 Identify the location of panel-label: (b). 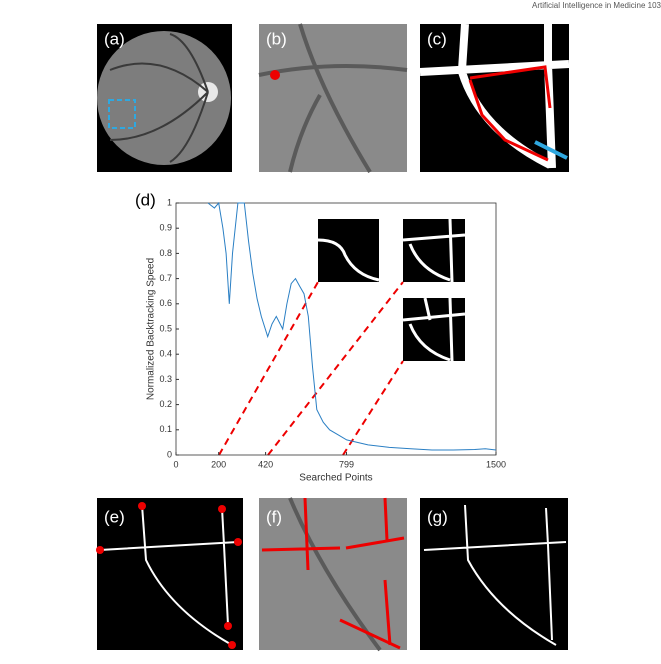
(276, 38).